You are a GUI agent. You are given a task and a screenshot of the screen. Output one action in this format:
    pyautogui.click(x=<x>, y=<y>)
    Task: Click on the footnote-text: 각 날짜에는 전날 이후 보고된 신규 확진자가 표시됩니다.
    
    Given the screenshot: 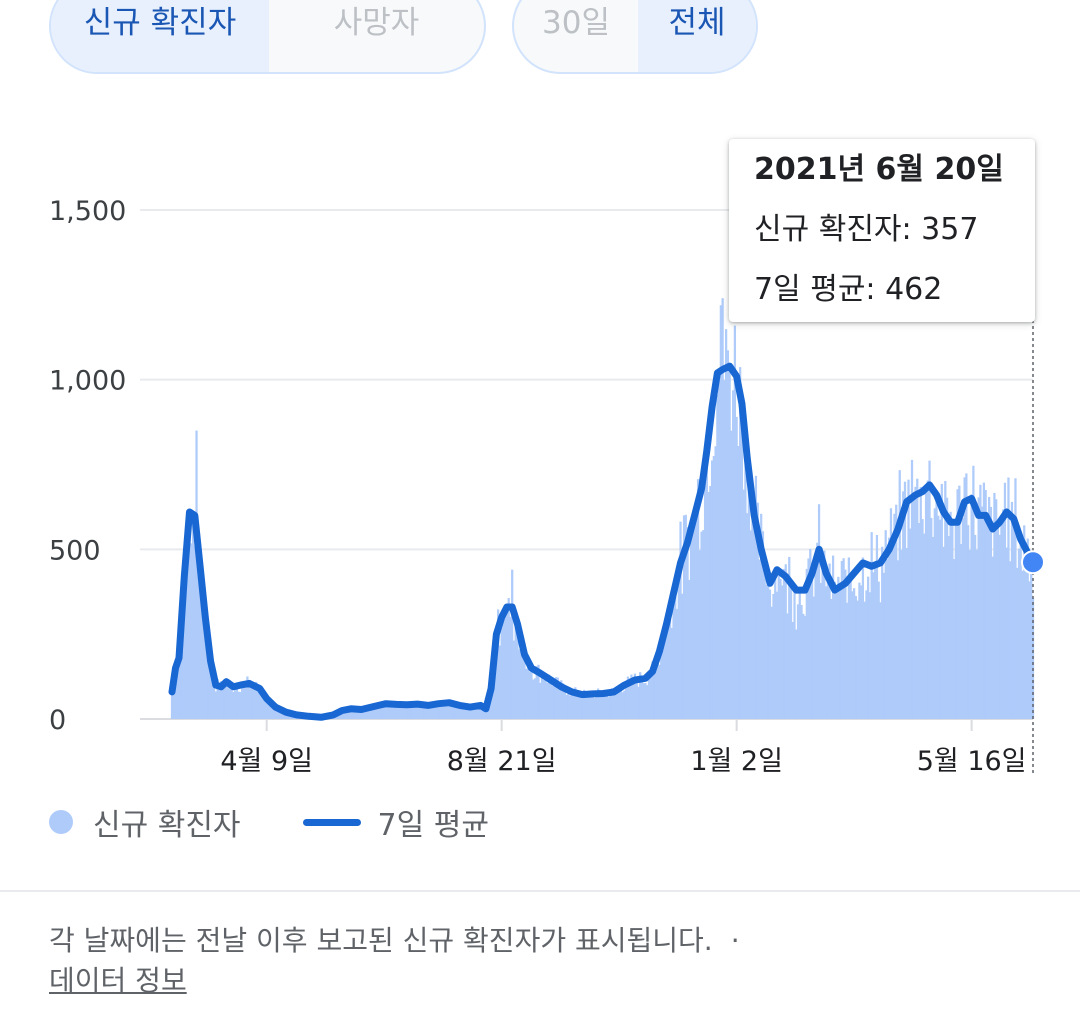 What is the action you would take?
    pyautogui.click(x=381, y=940)
    